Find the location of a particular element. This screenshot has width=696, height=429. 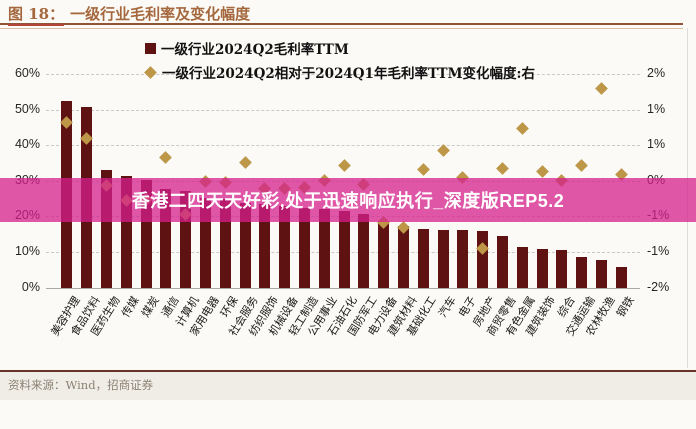

legend-label: 一级行业2024Q2毛利率TTM is located at coordinates (255, 50).